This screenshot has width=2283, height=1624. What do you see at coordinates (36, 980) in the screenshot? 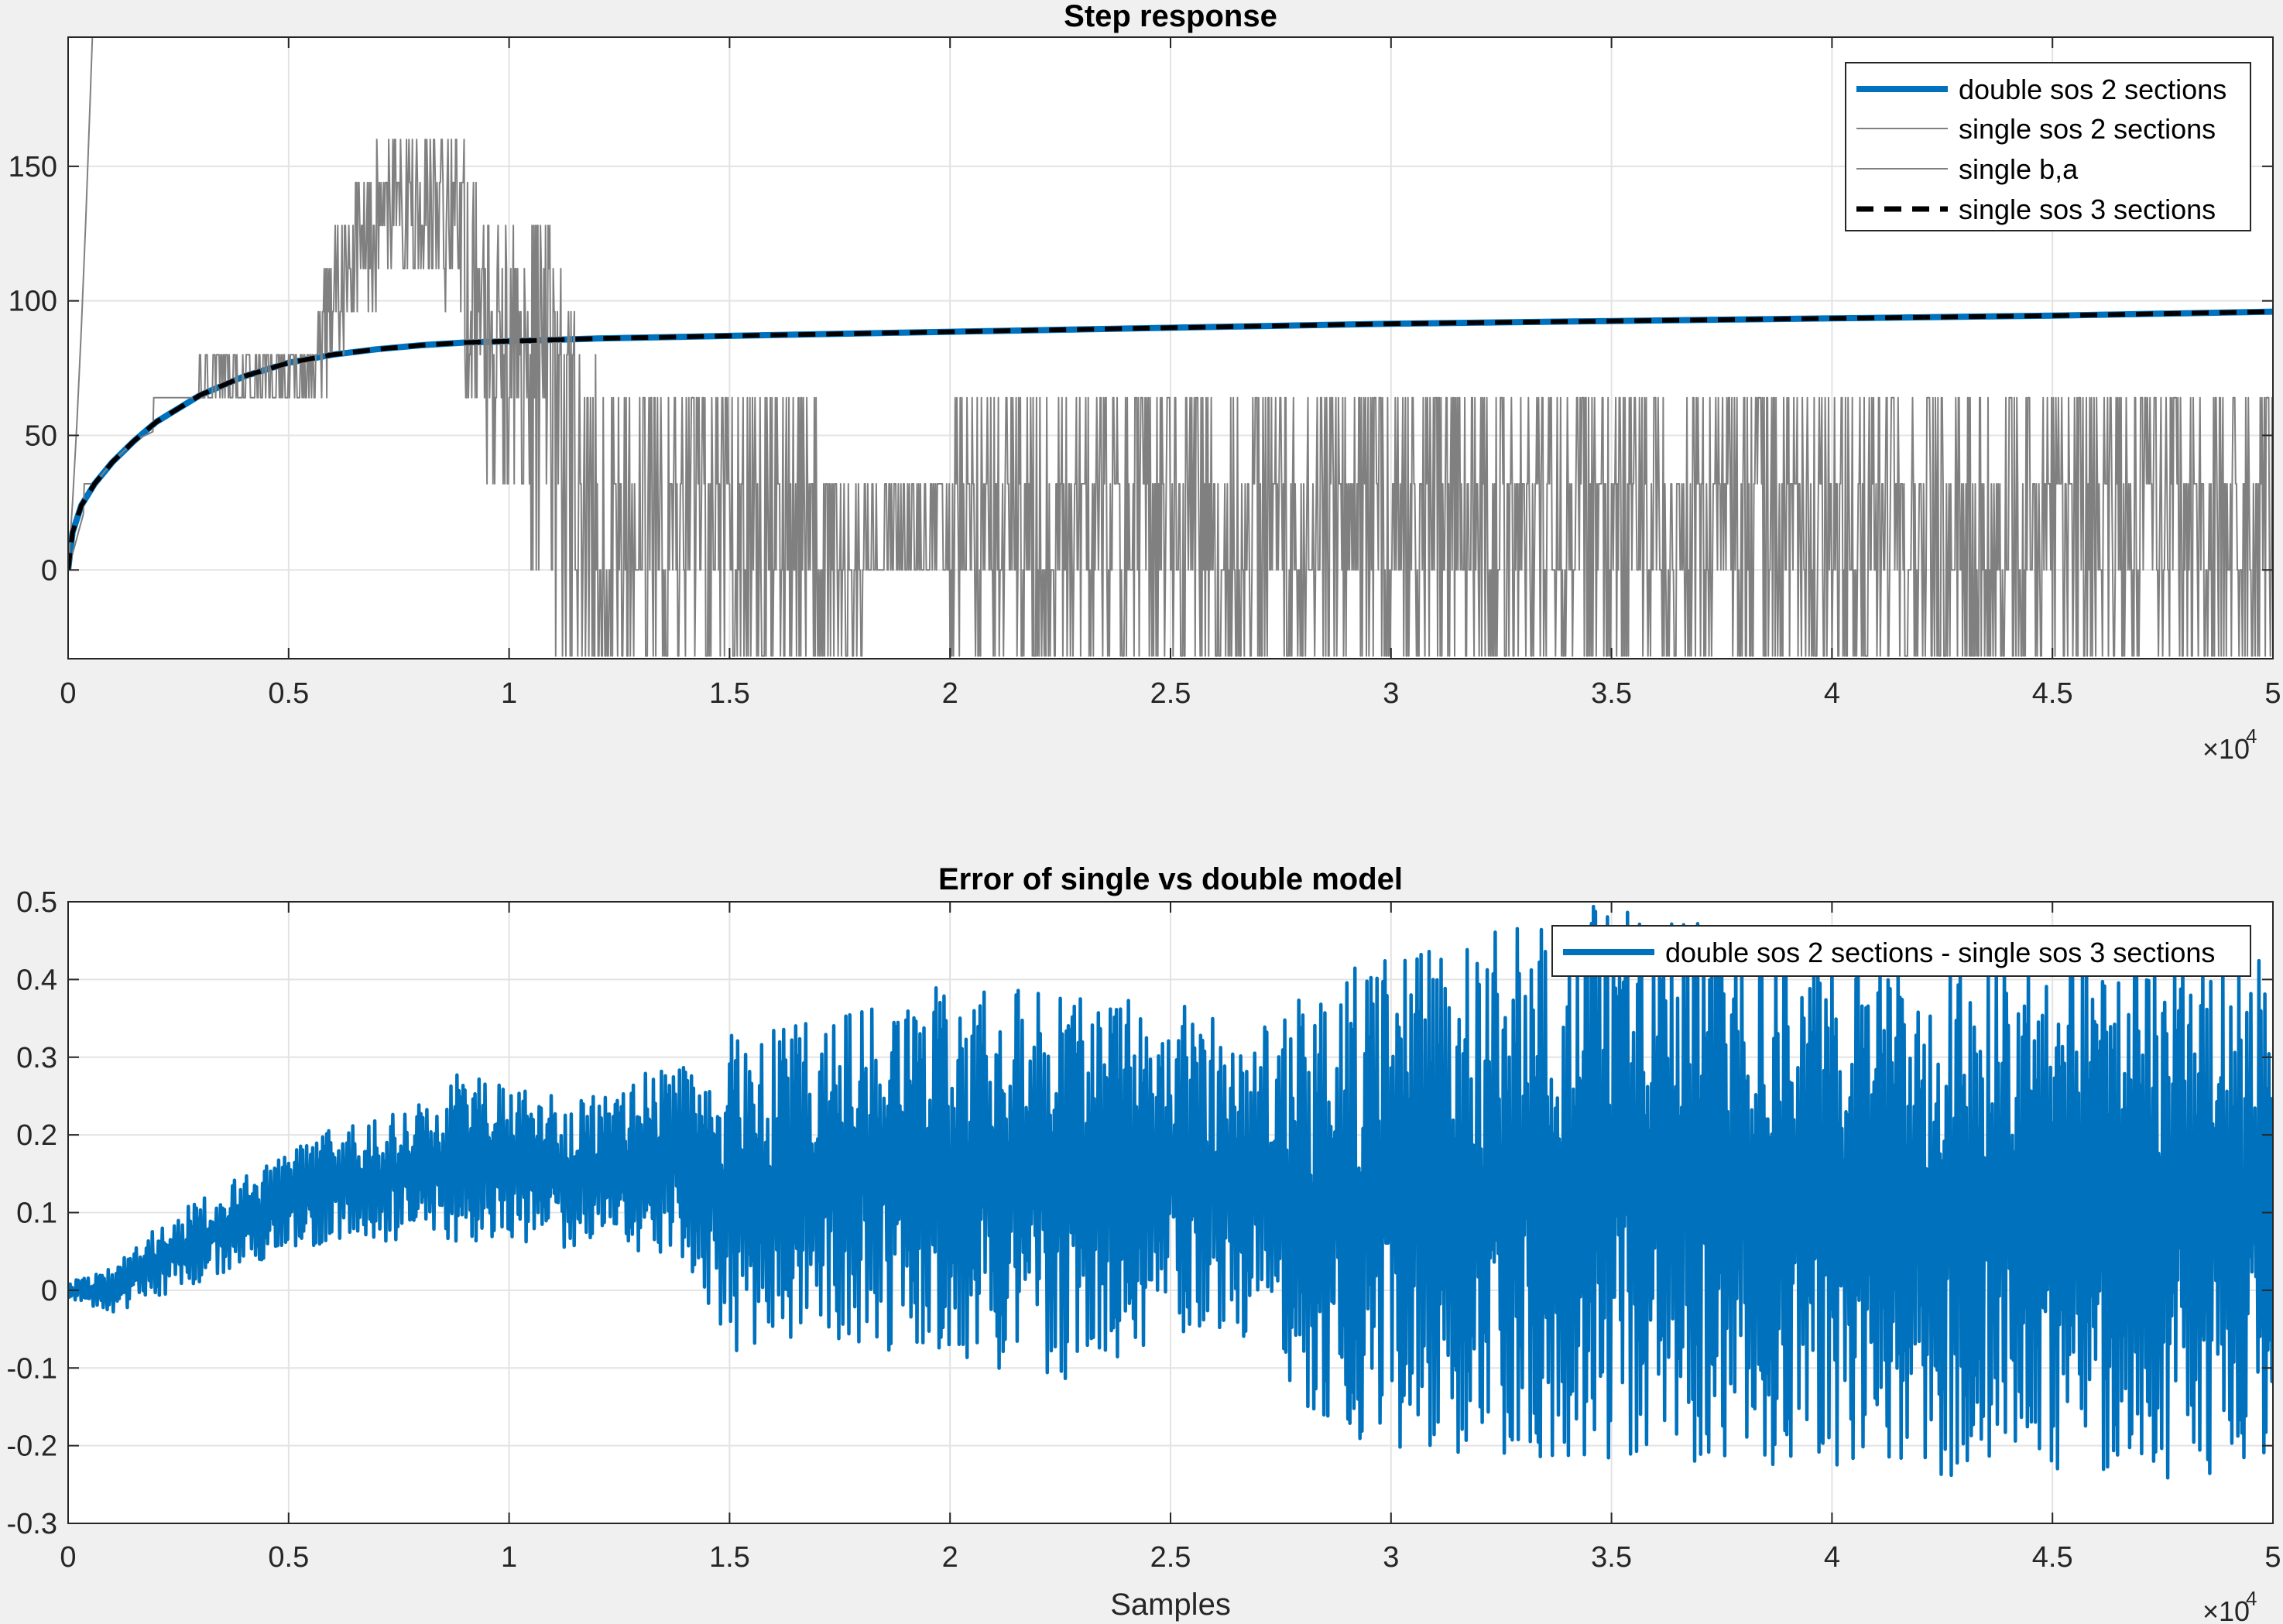
I see `y-tick-label: 0.4` at bounding box center [36, 980].